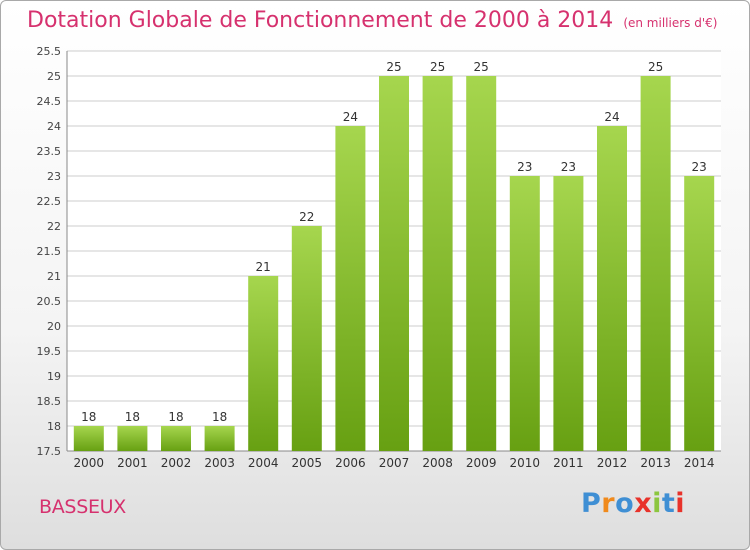  I want to click on y-tick-label: 17.5, so click(49, 451).